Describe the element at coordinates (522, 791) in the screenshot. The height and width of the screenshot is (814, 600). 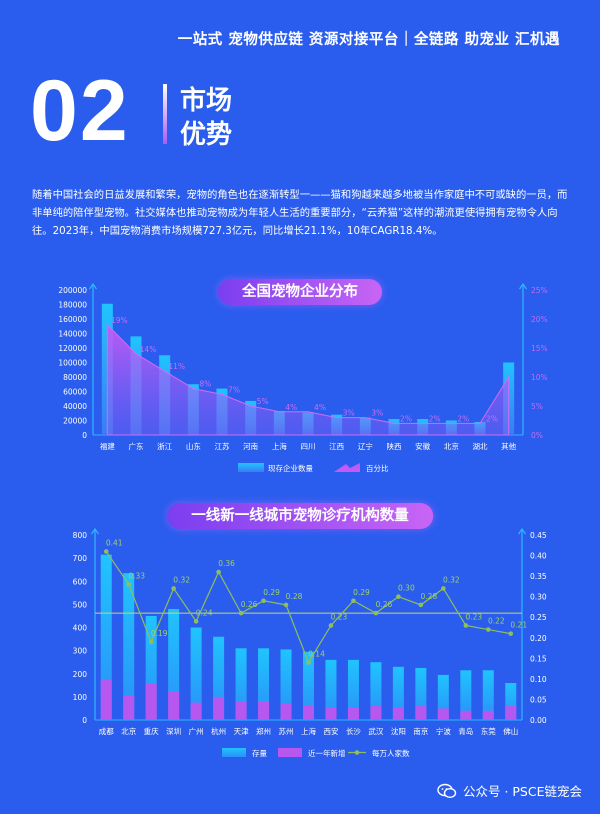
I see `watermark-text: 公众号 · PSCE链宠会` at that location.